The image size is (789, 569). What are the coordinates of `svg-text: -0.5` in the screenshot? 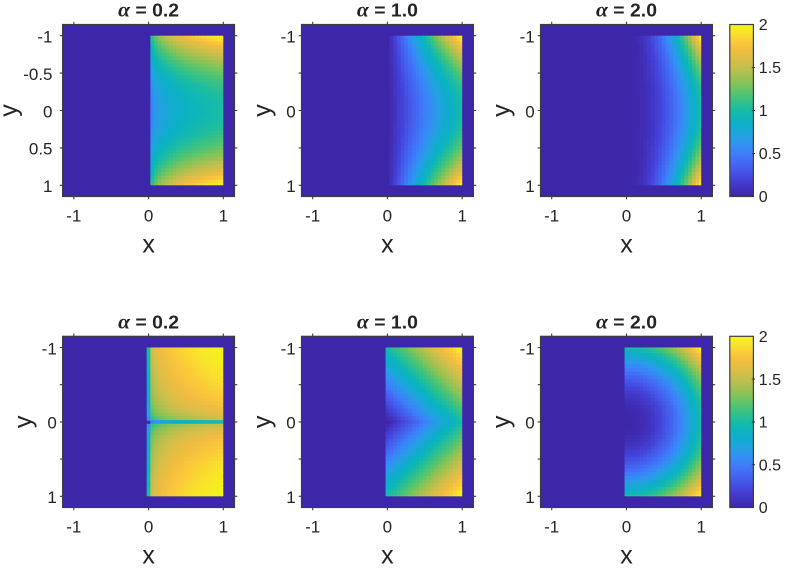 It's located at (37, 74).